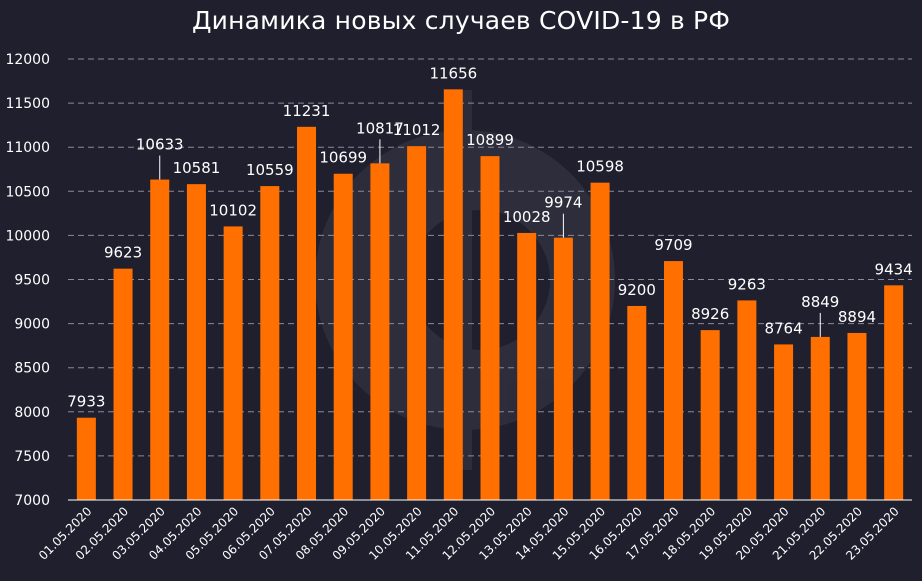  Describe the element at coordinates (27, 60) in the screenshot. I see `y-tick-label: 12000` at that location.